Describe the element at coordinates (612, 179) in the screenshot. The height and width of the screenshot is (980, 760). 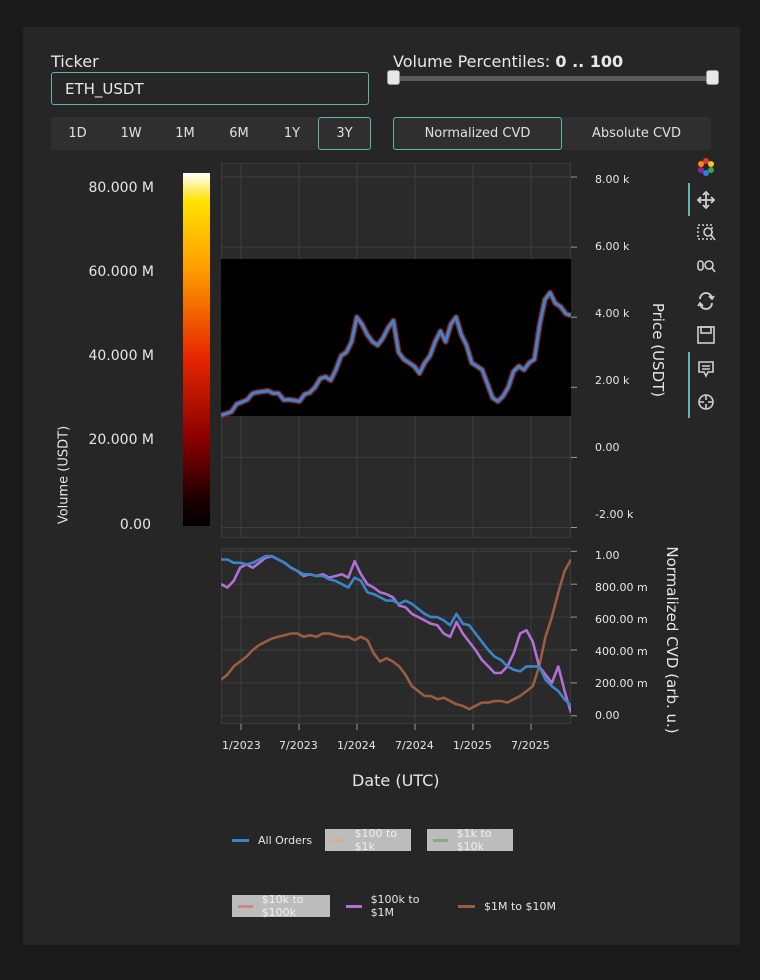
I see `price-tick-label: 8.00 k` at that location.